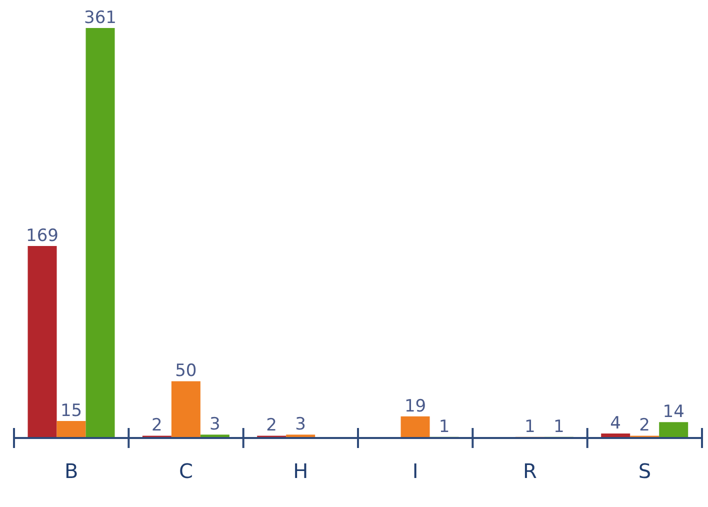 Image resolution: width=708 pixels, height=507 pixels. I want to click on x-tick-label: B, so click(71, 471).